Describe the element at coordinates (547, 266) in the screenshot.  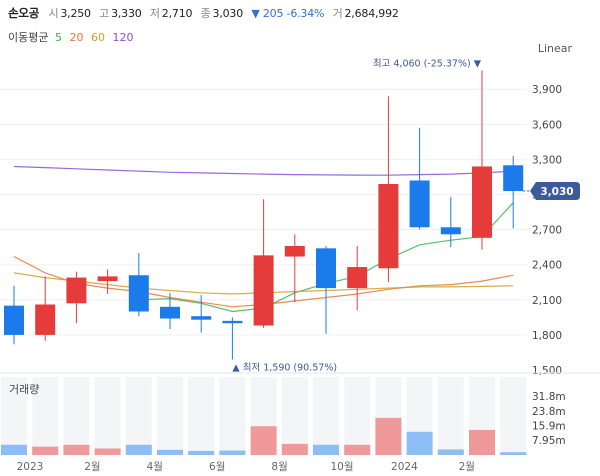
I see `y-tick-label: 2,400` at that location.